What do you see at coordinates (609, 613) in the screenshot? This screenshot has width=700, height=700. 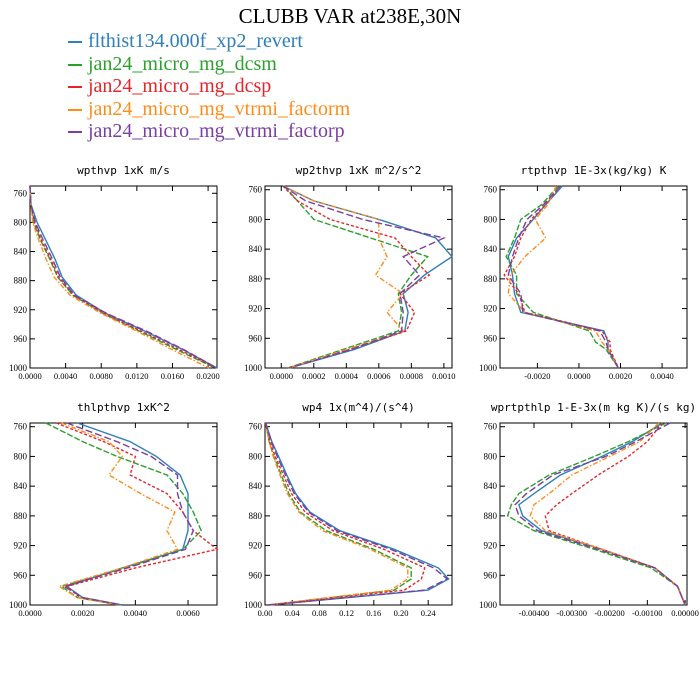 I see `x-tick-label: -0.00200` at bounding box center [609, 613].